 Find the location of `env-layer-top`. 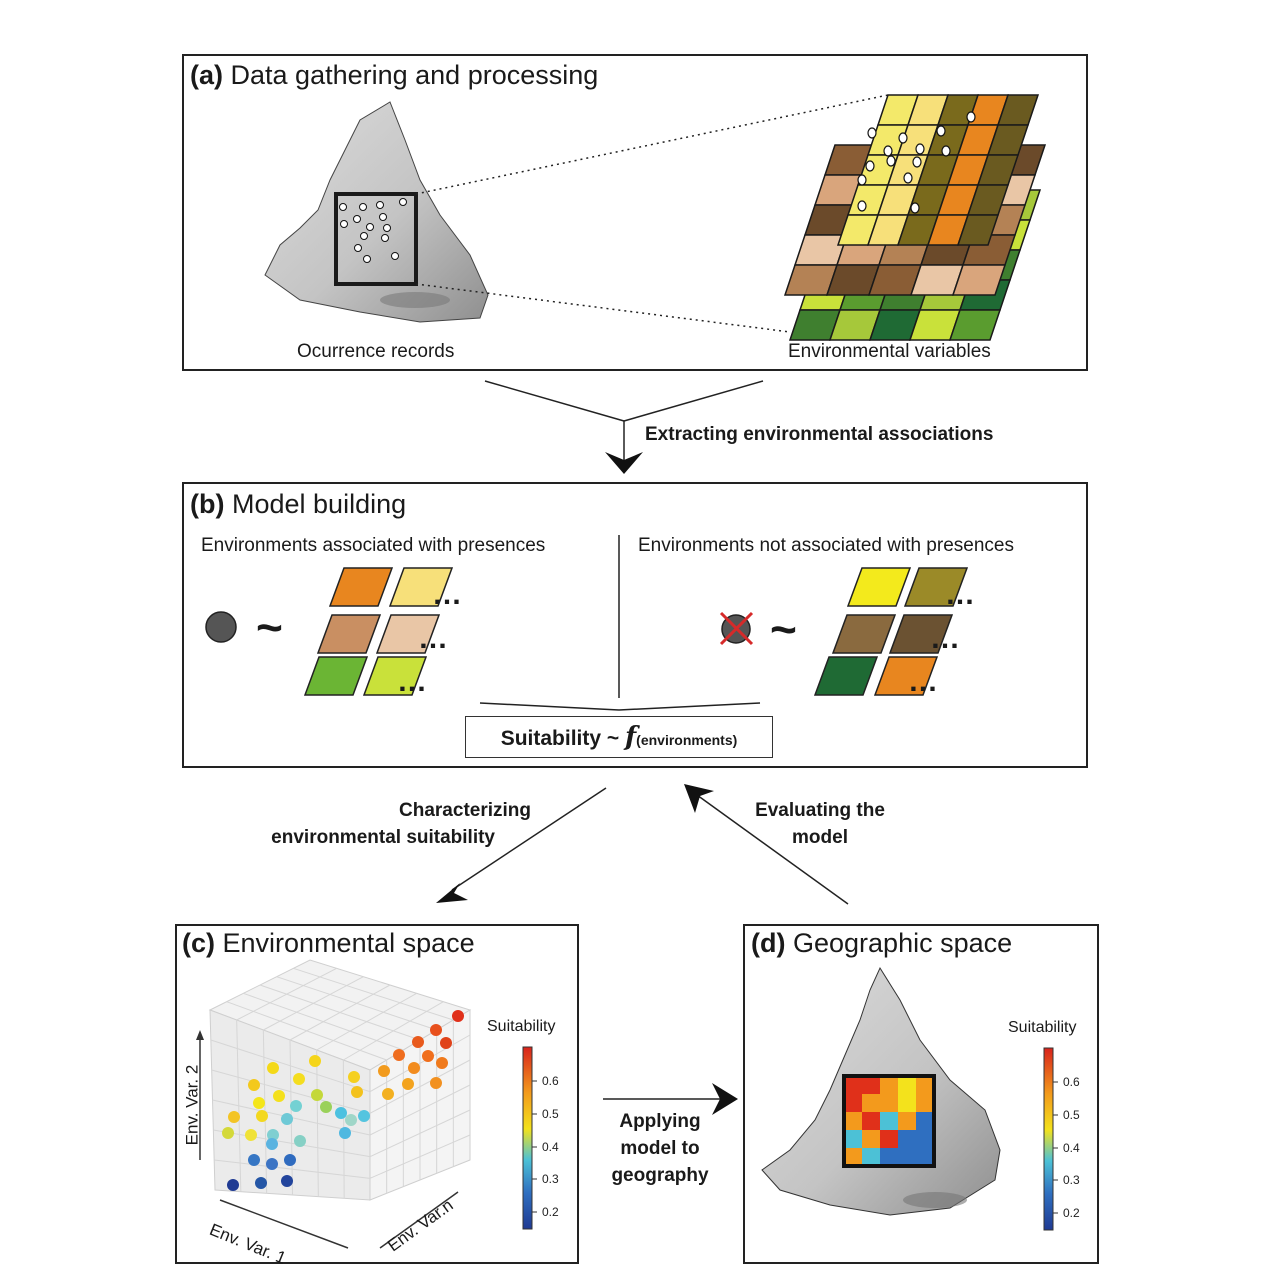

env-layer-top is located at coordinates (938, 170).